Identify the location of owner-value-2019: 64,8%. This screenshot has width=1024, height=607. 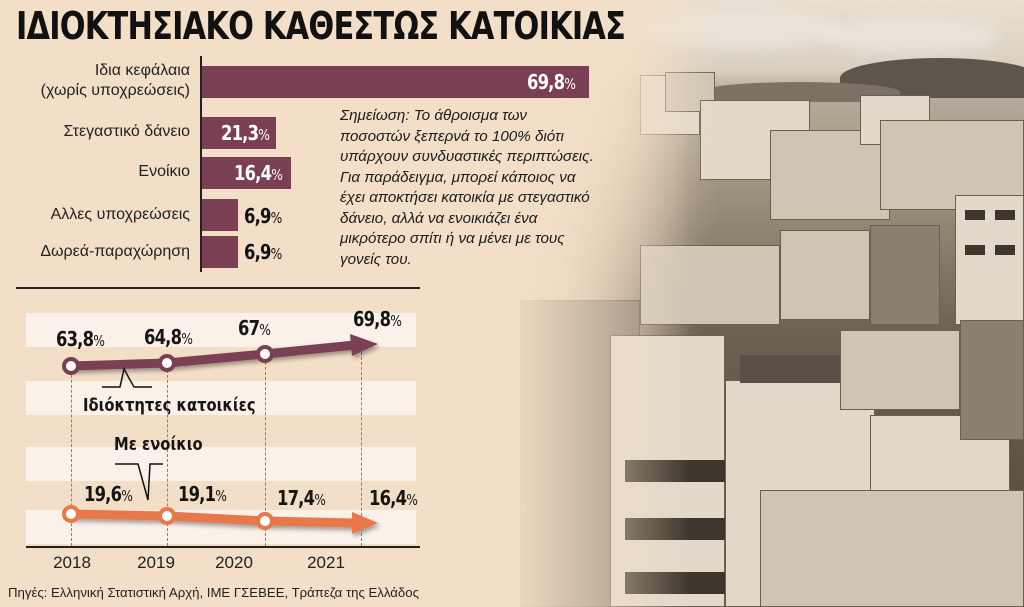
(168, 337).